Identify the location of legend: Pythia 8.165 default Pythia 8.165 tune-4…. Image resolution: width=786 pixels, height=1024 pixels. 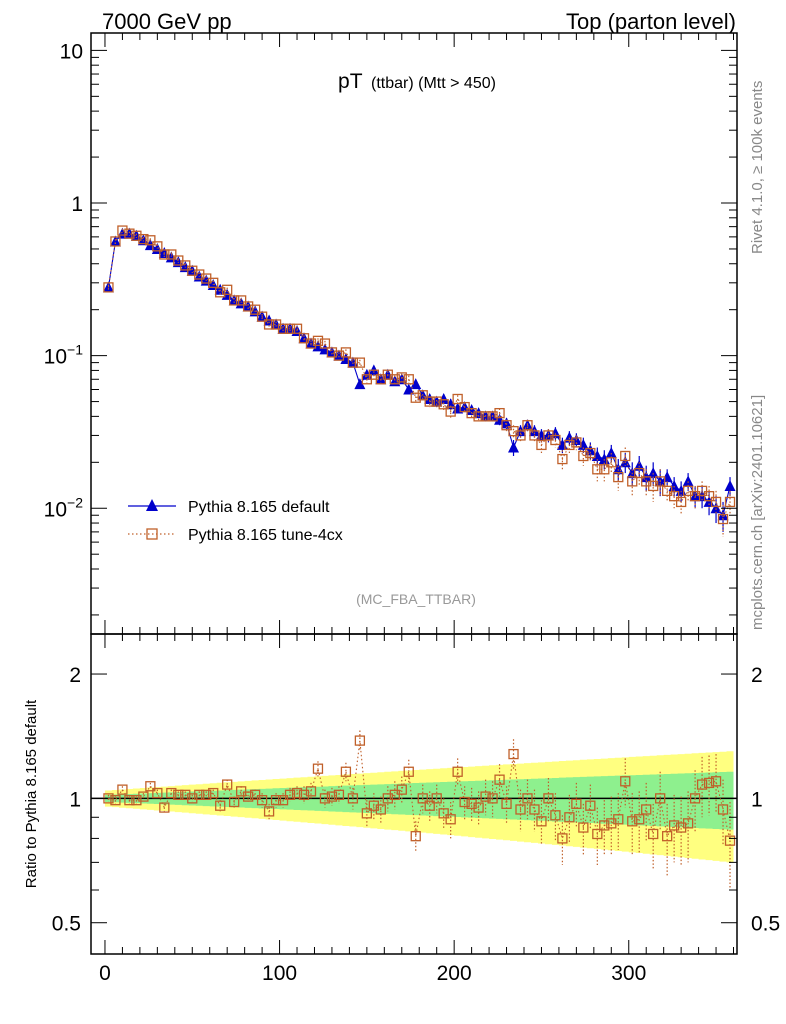
(235, 521).